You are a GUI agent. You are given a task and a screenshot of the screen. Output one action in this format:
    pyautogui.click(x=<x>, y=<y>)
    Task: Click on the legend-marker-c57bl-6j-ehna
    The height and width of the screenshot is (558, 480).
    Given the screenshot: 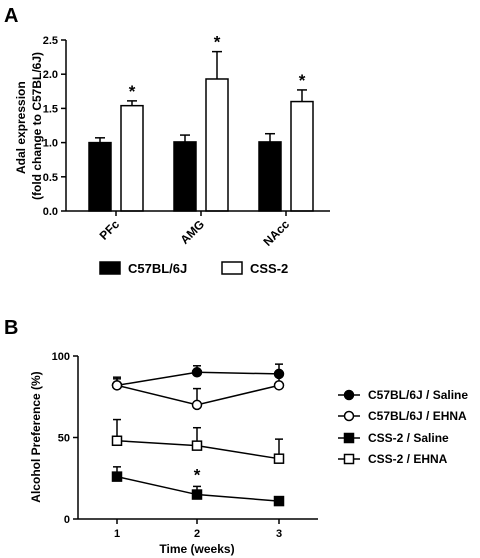 What is the action you would take?
    pyautogui.click(x=349, y=416)
    